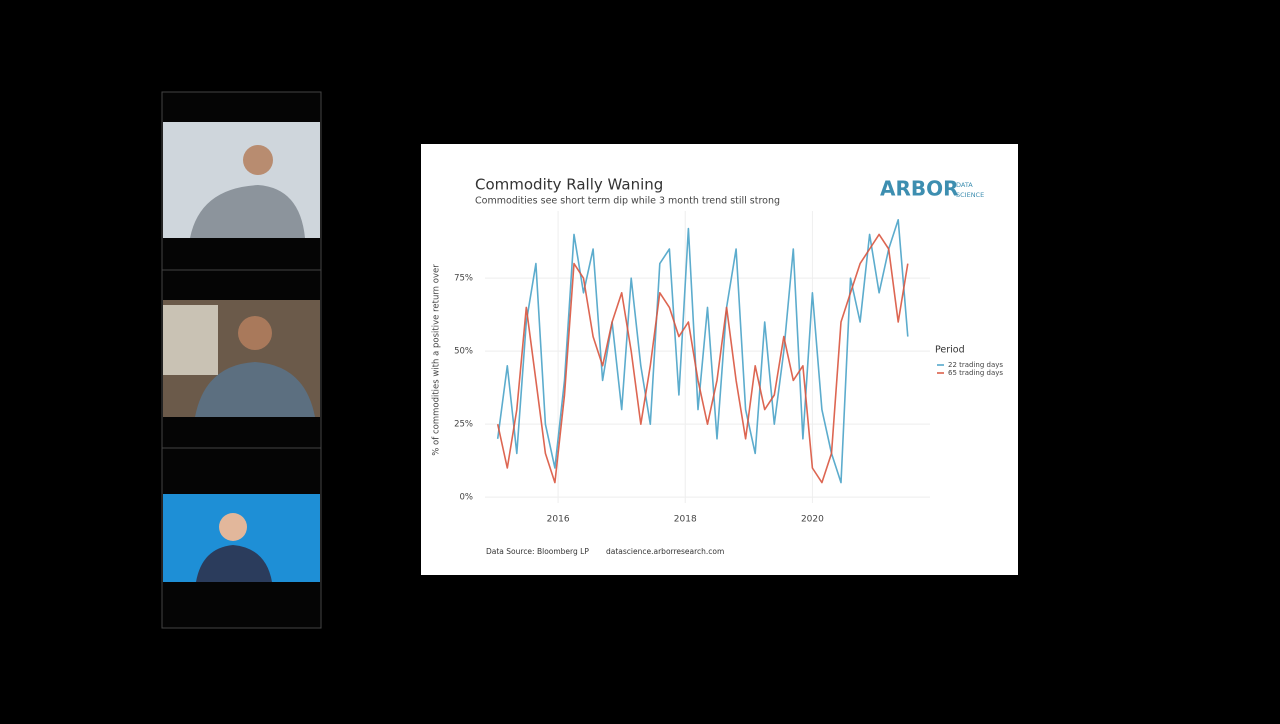 Image resolution: width=1280 pixels, height=724 pixels. What do you see at coordinates (241, 360) in the screenshot?
I see `video-panel` at bounding box center [241, 360].